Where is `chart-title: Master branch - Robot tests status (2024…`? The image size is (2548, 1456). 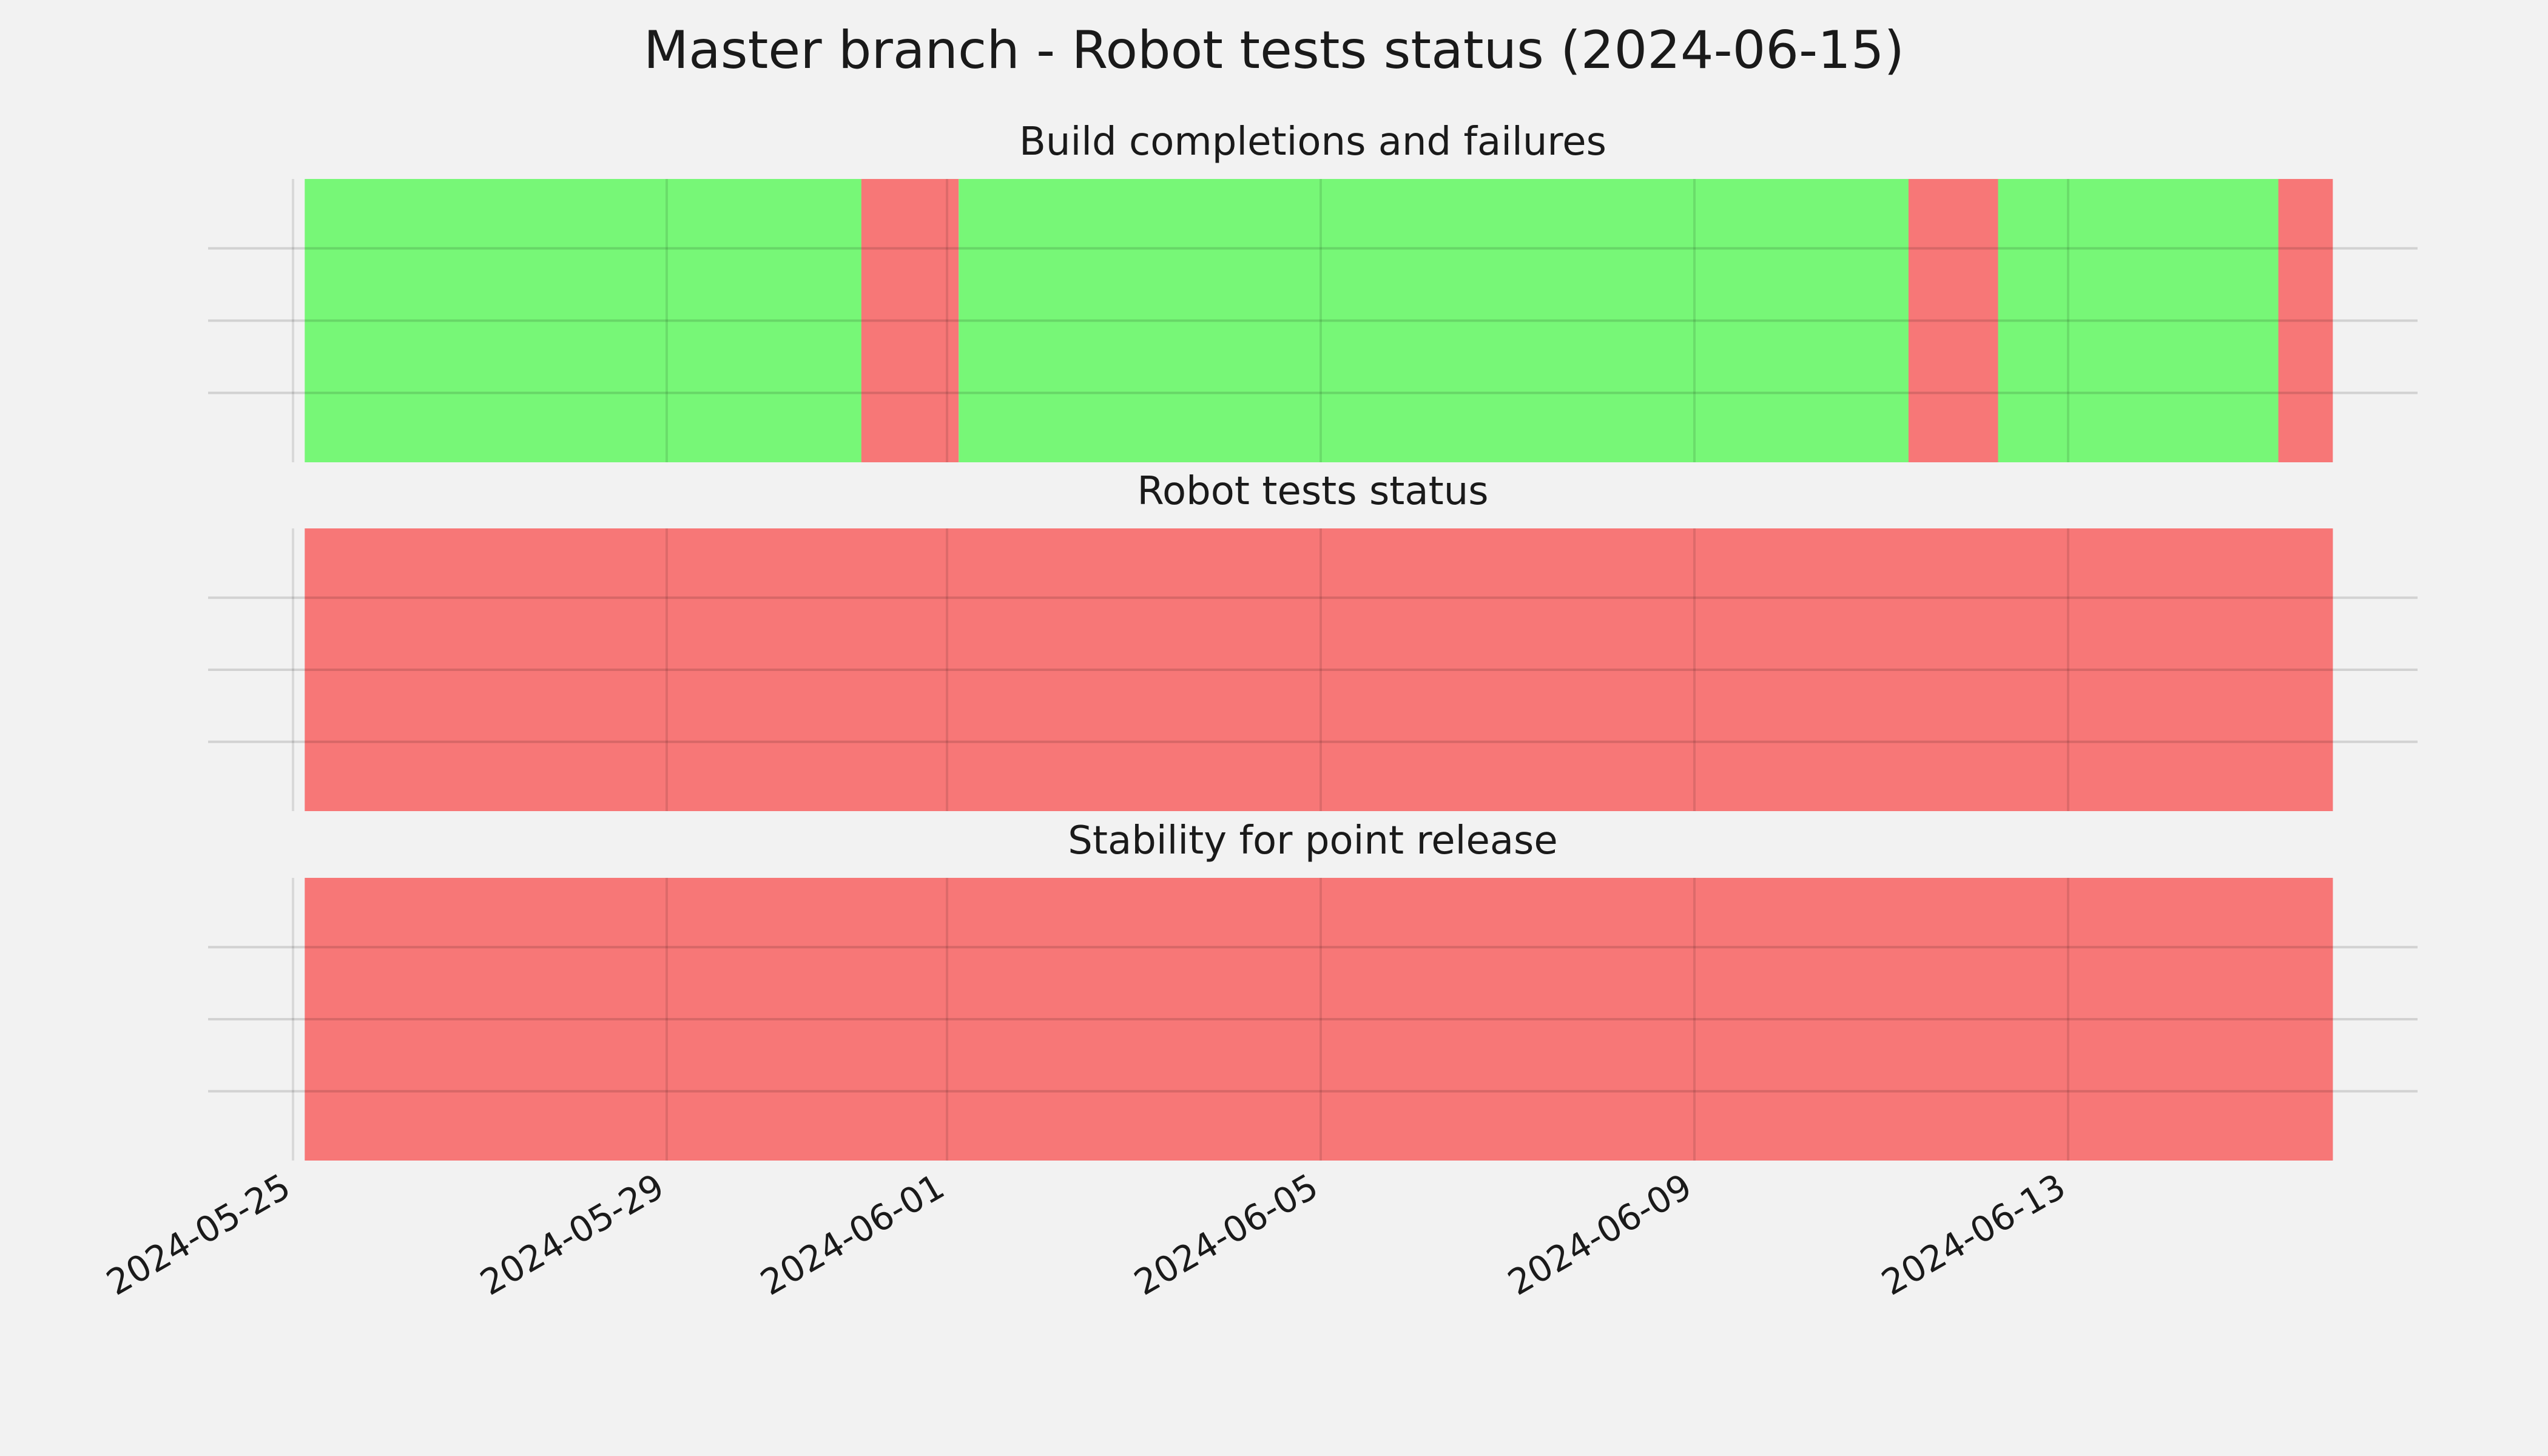 chart-title: Master branch - Robot tests status (2024… is located at coordinates (1274, 50).